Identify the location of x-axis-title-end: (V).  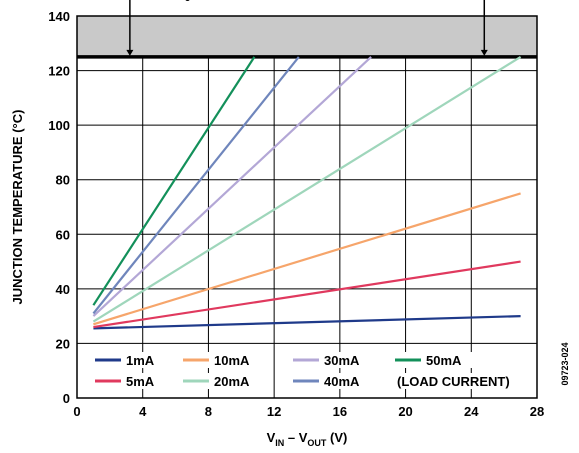
(336, 437).